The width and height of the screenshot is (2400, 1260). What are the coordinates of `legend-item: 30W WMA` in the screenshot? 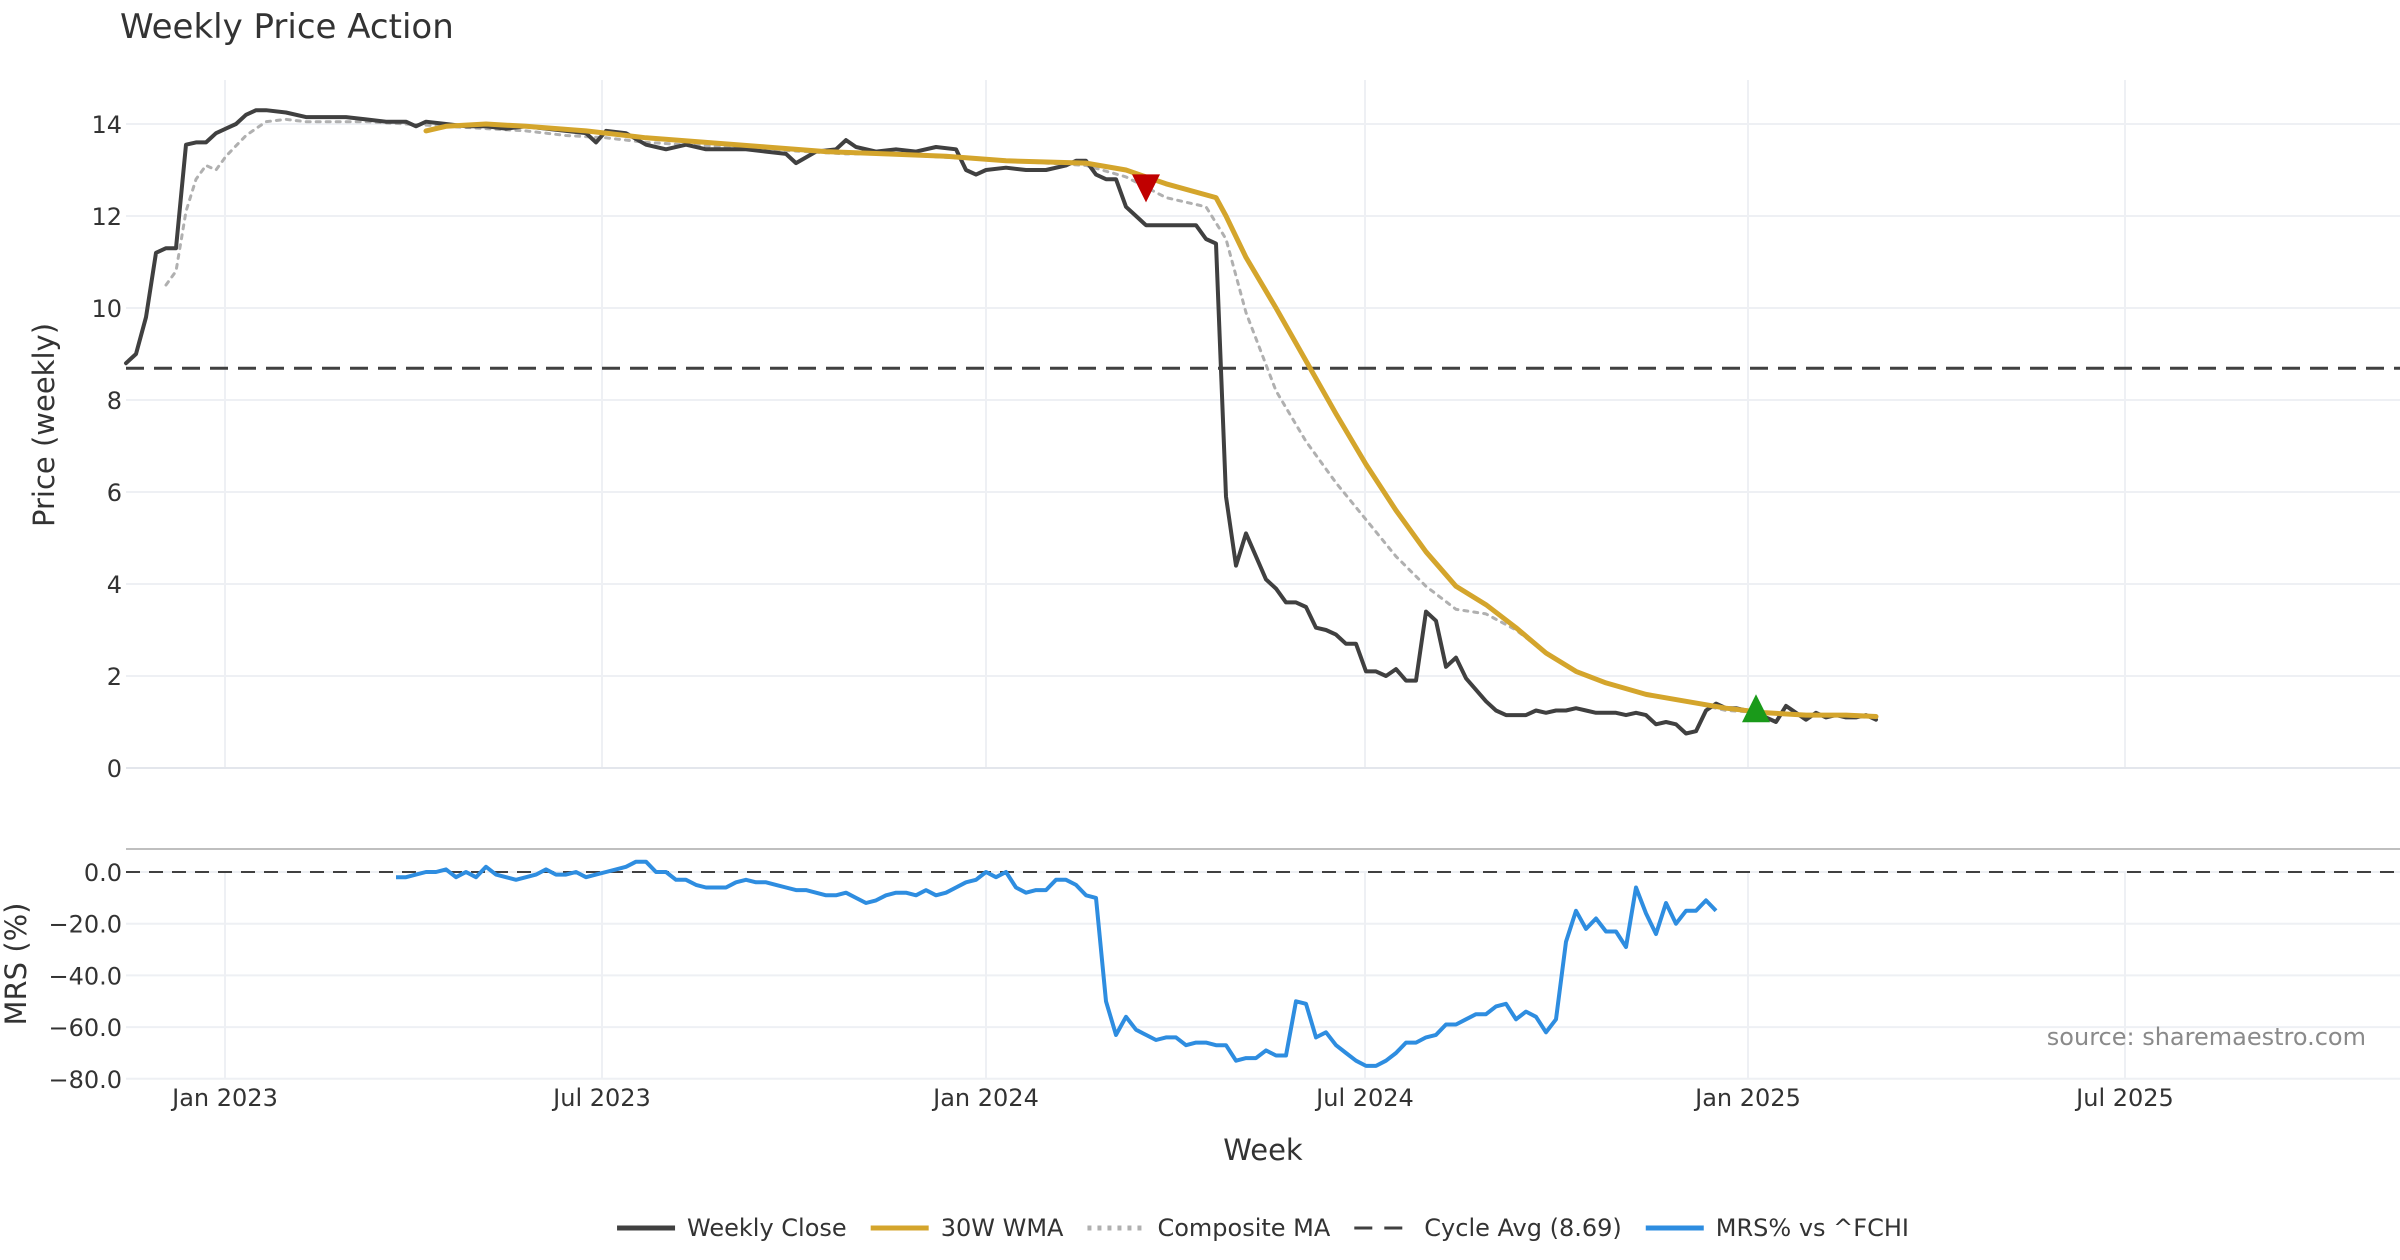 It's located at (967, 1228).